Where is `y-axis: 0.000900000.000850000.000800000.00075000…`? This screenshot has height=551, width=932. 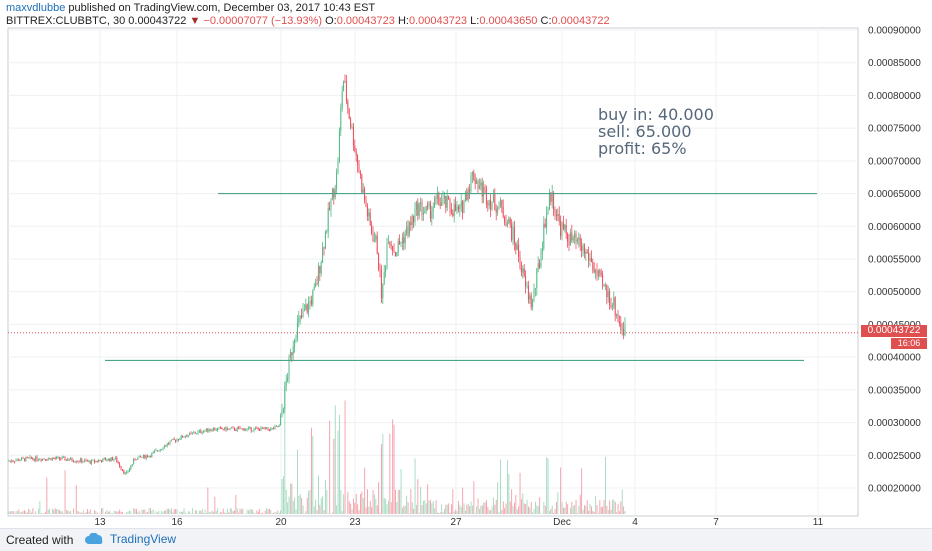 y-axis: 0.000900000.000850000.000800000.00075000… is located at coordinates (894, 260).